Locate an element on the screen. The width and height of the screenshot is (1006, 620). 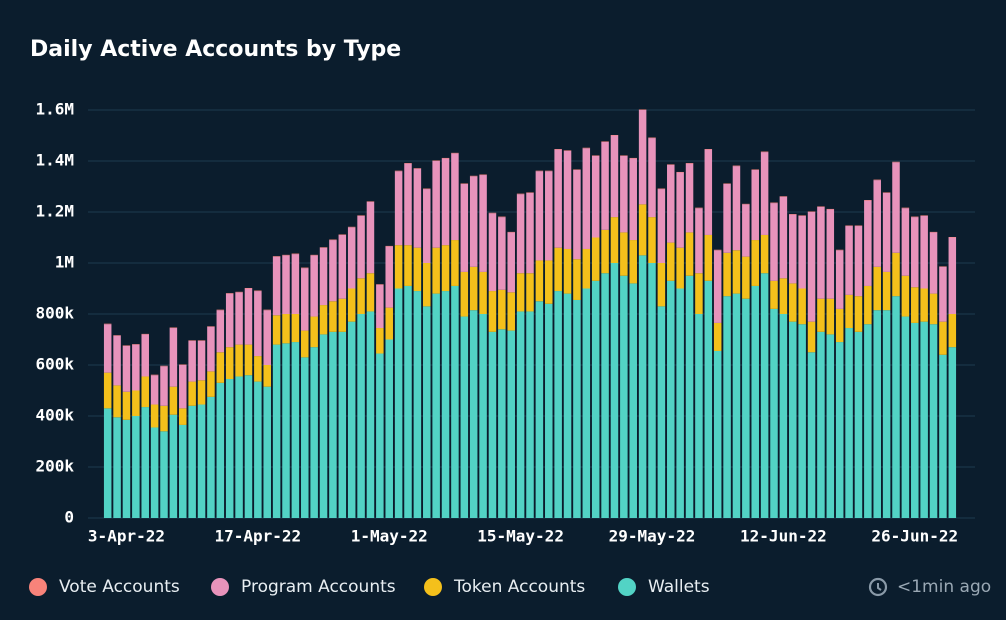
y-tick-label: 1.2M is located at coordinates (54, 211).